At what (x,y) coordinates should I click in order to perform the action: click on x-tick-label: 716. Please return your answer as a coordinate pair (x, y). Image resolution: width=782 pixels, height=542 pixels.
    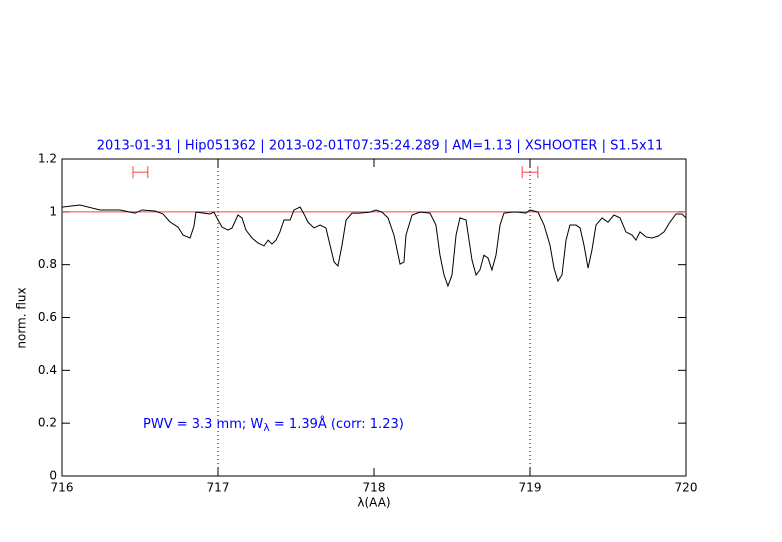
    Looking at the image, I should click on (62, 488).